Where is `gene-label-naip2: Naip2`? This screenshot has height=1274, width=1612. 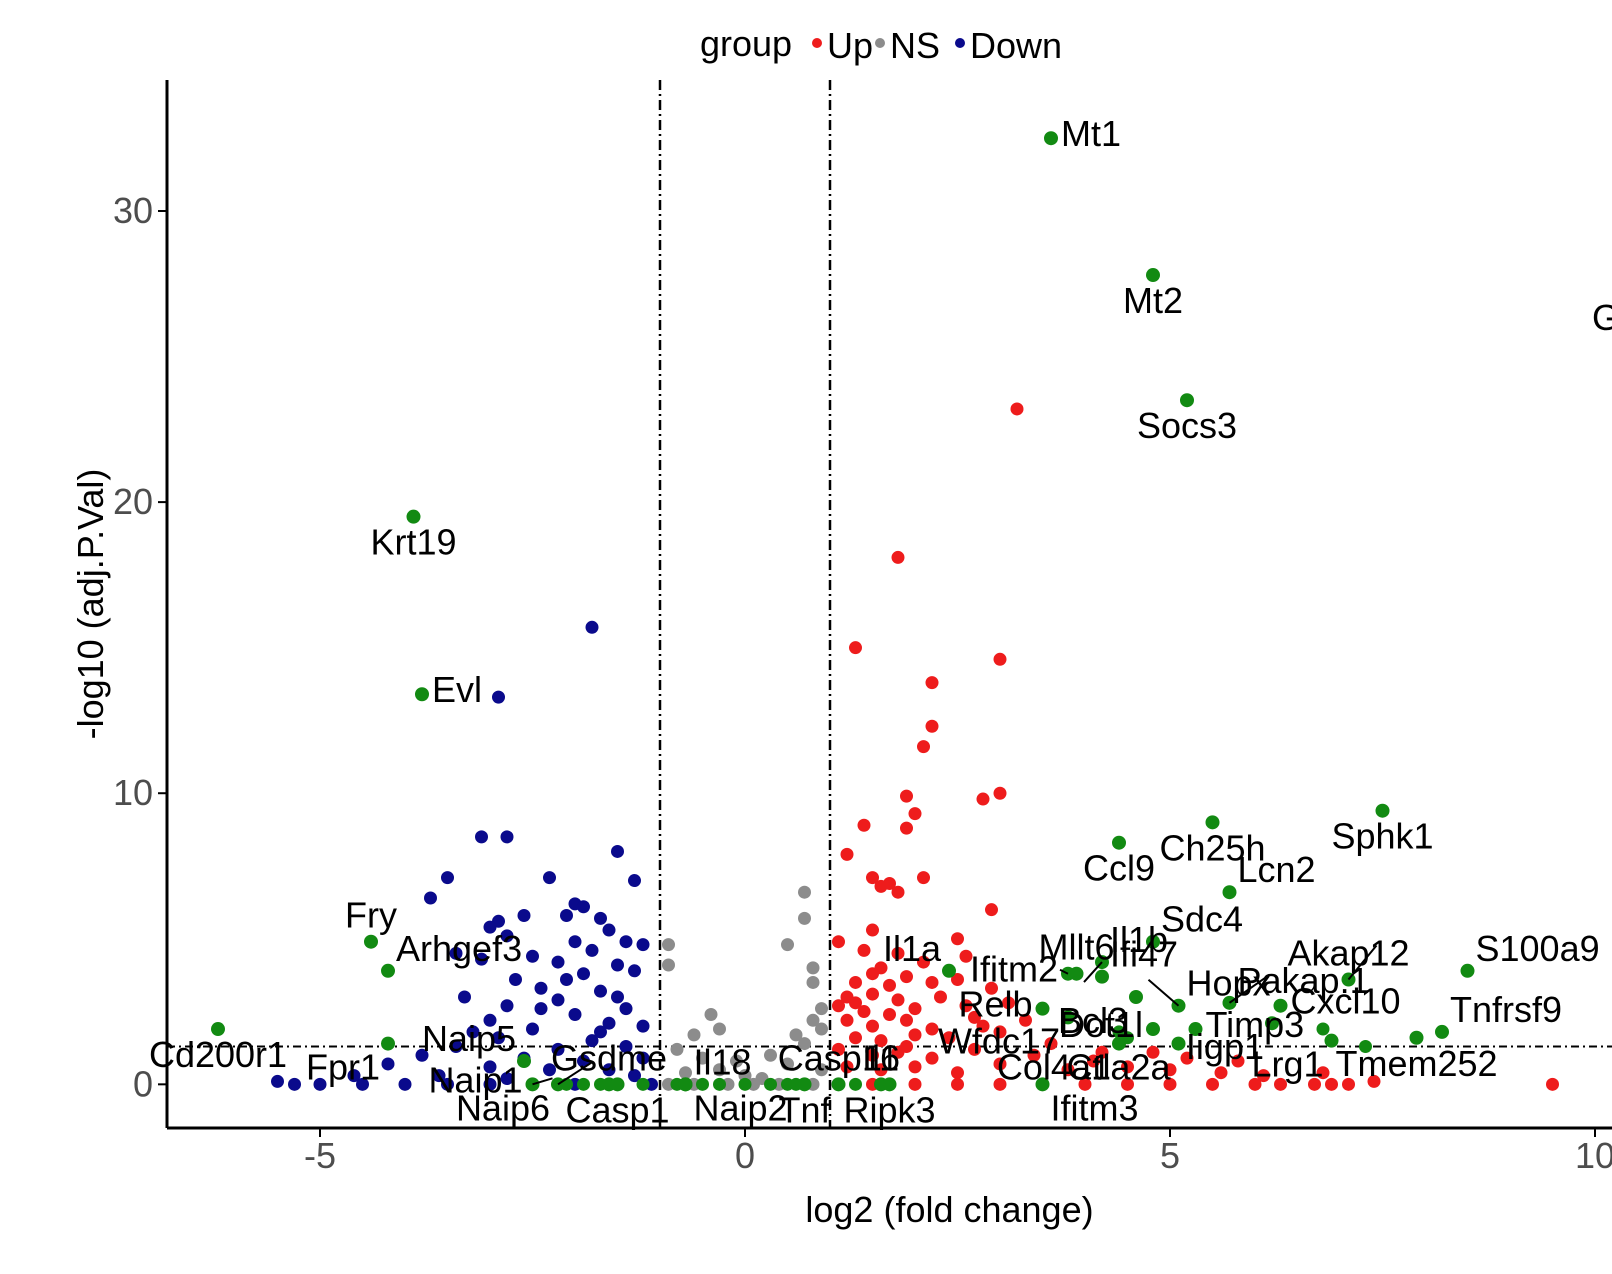
gene-label-naip2: Naip2 is located at coordinates (741, 1107).